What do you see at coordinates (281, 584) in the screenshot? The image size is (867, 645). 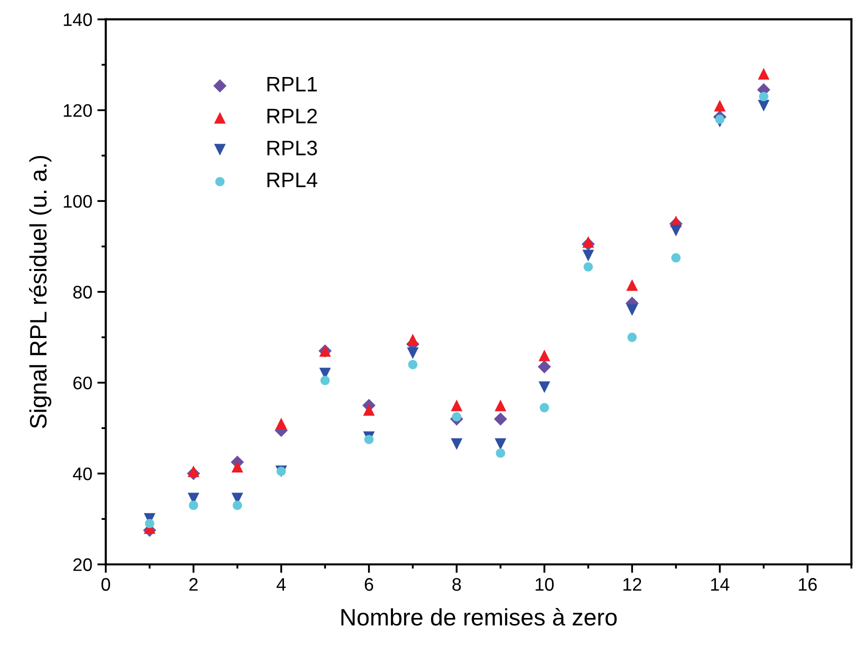 I see `x-tick-label: 4` at bounding box center [281, 584].